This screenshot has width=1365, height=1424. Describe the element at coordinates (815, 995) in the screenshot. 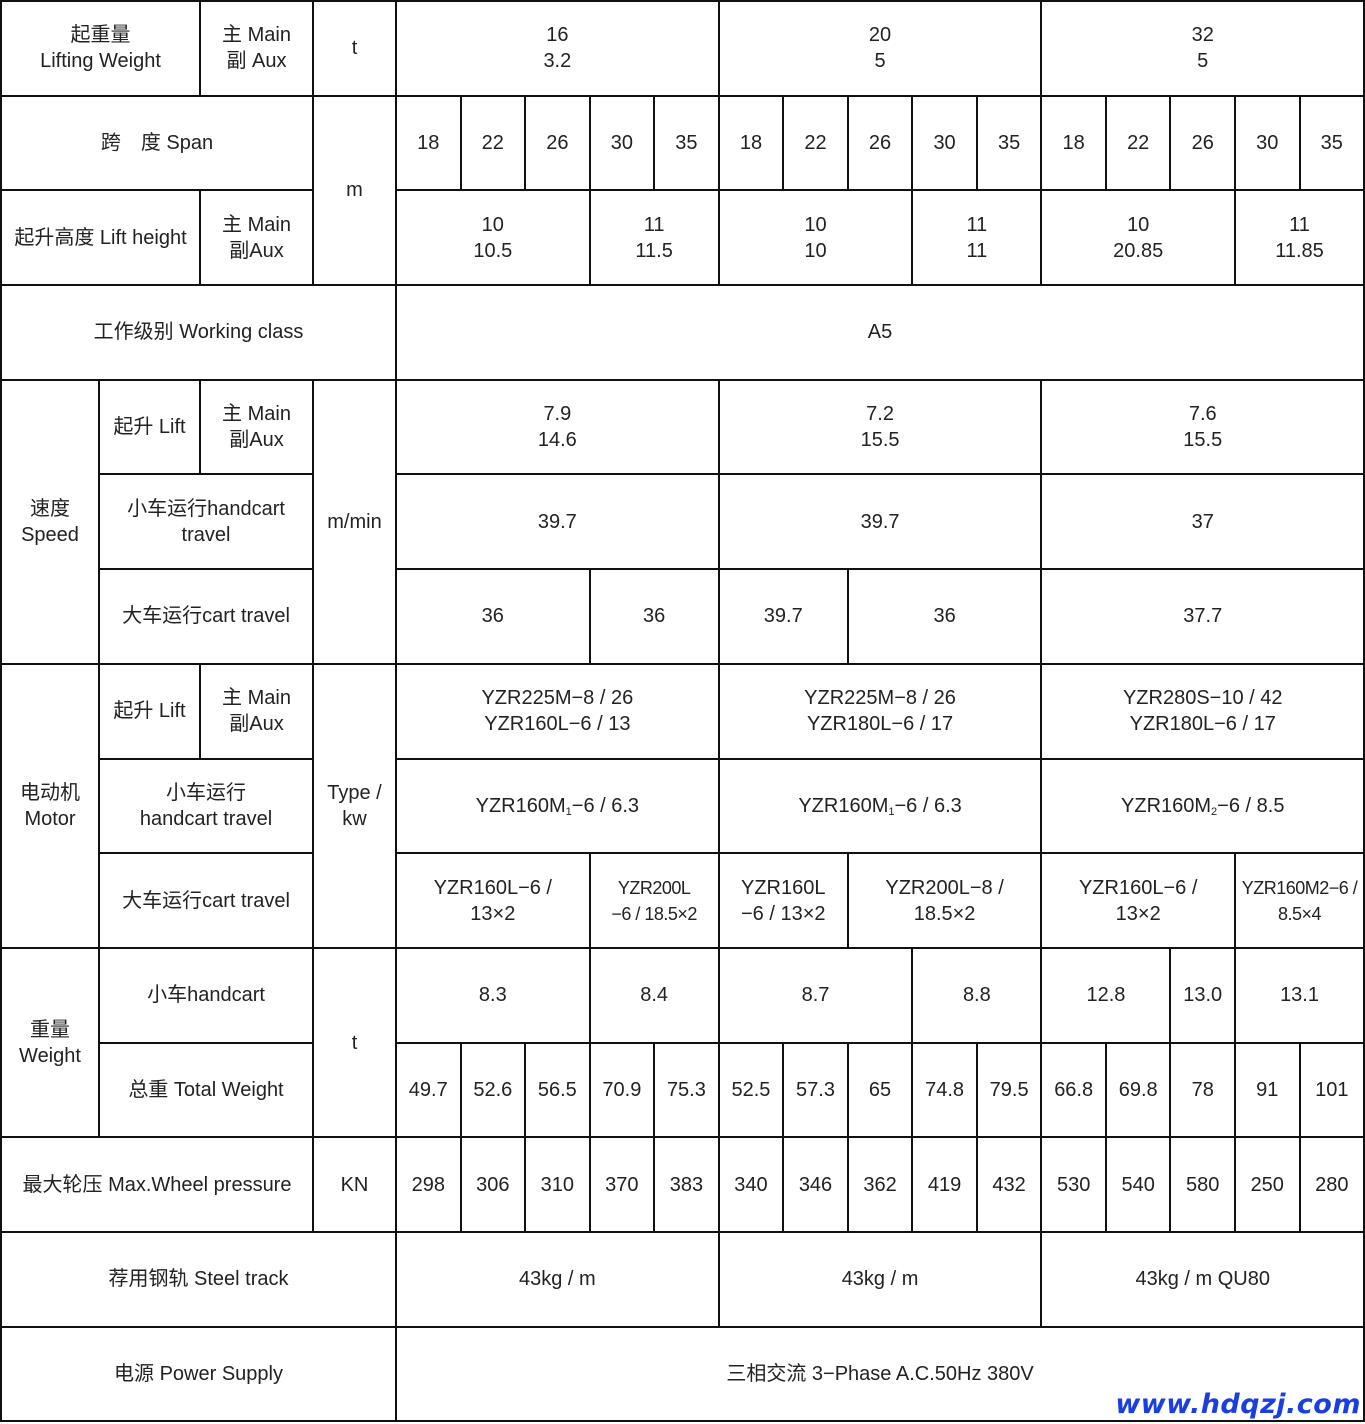

I see `table-cell: 8.7` at that location.